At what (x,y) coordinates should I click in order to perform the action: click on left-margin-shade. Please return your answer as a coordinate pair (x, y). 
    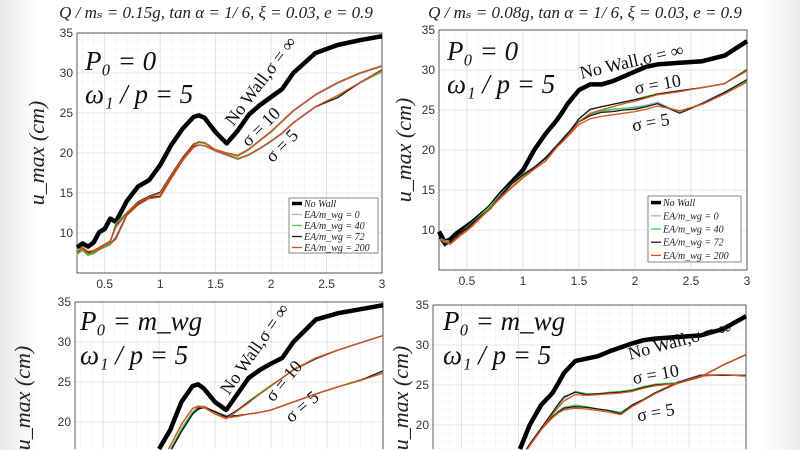
    Looking at the image, I should click on (20, 225).